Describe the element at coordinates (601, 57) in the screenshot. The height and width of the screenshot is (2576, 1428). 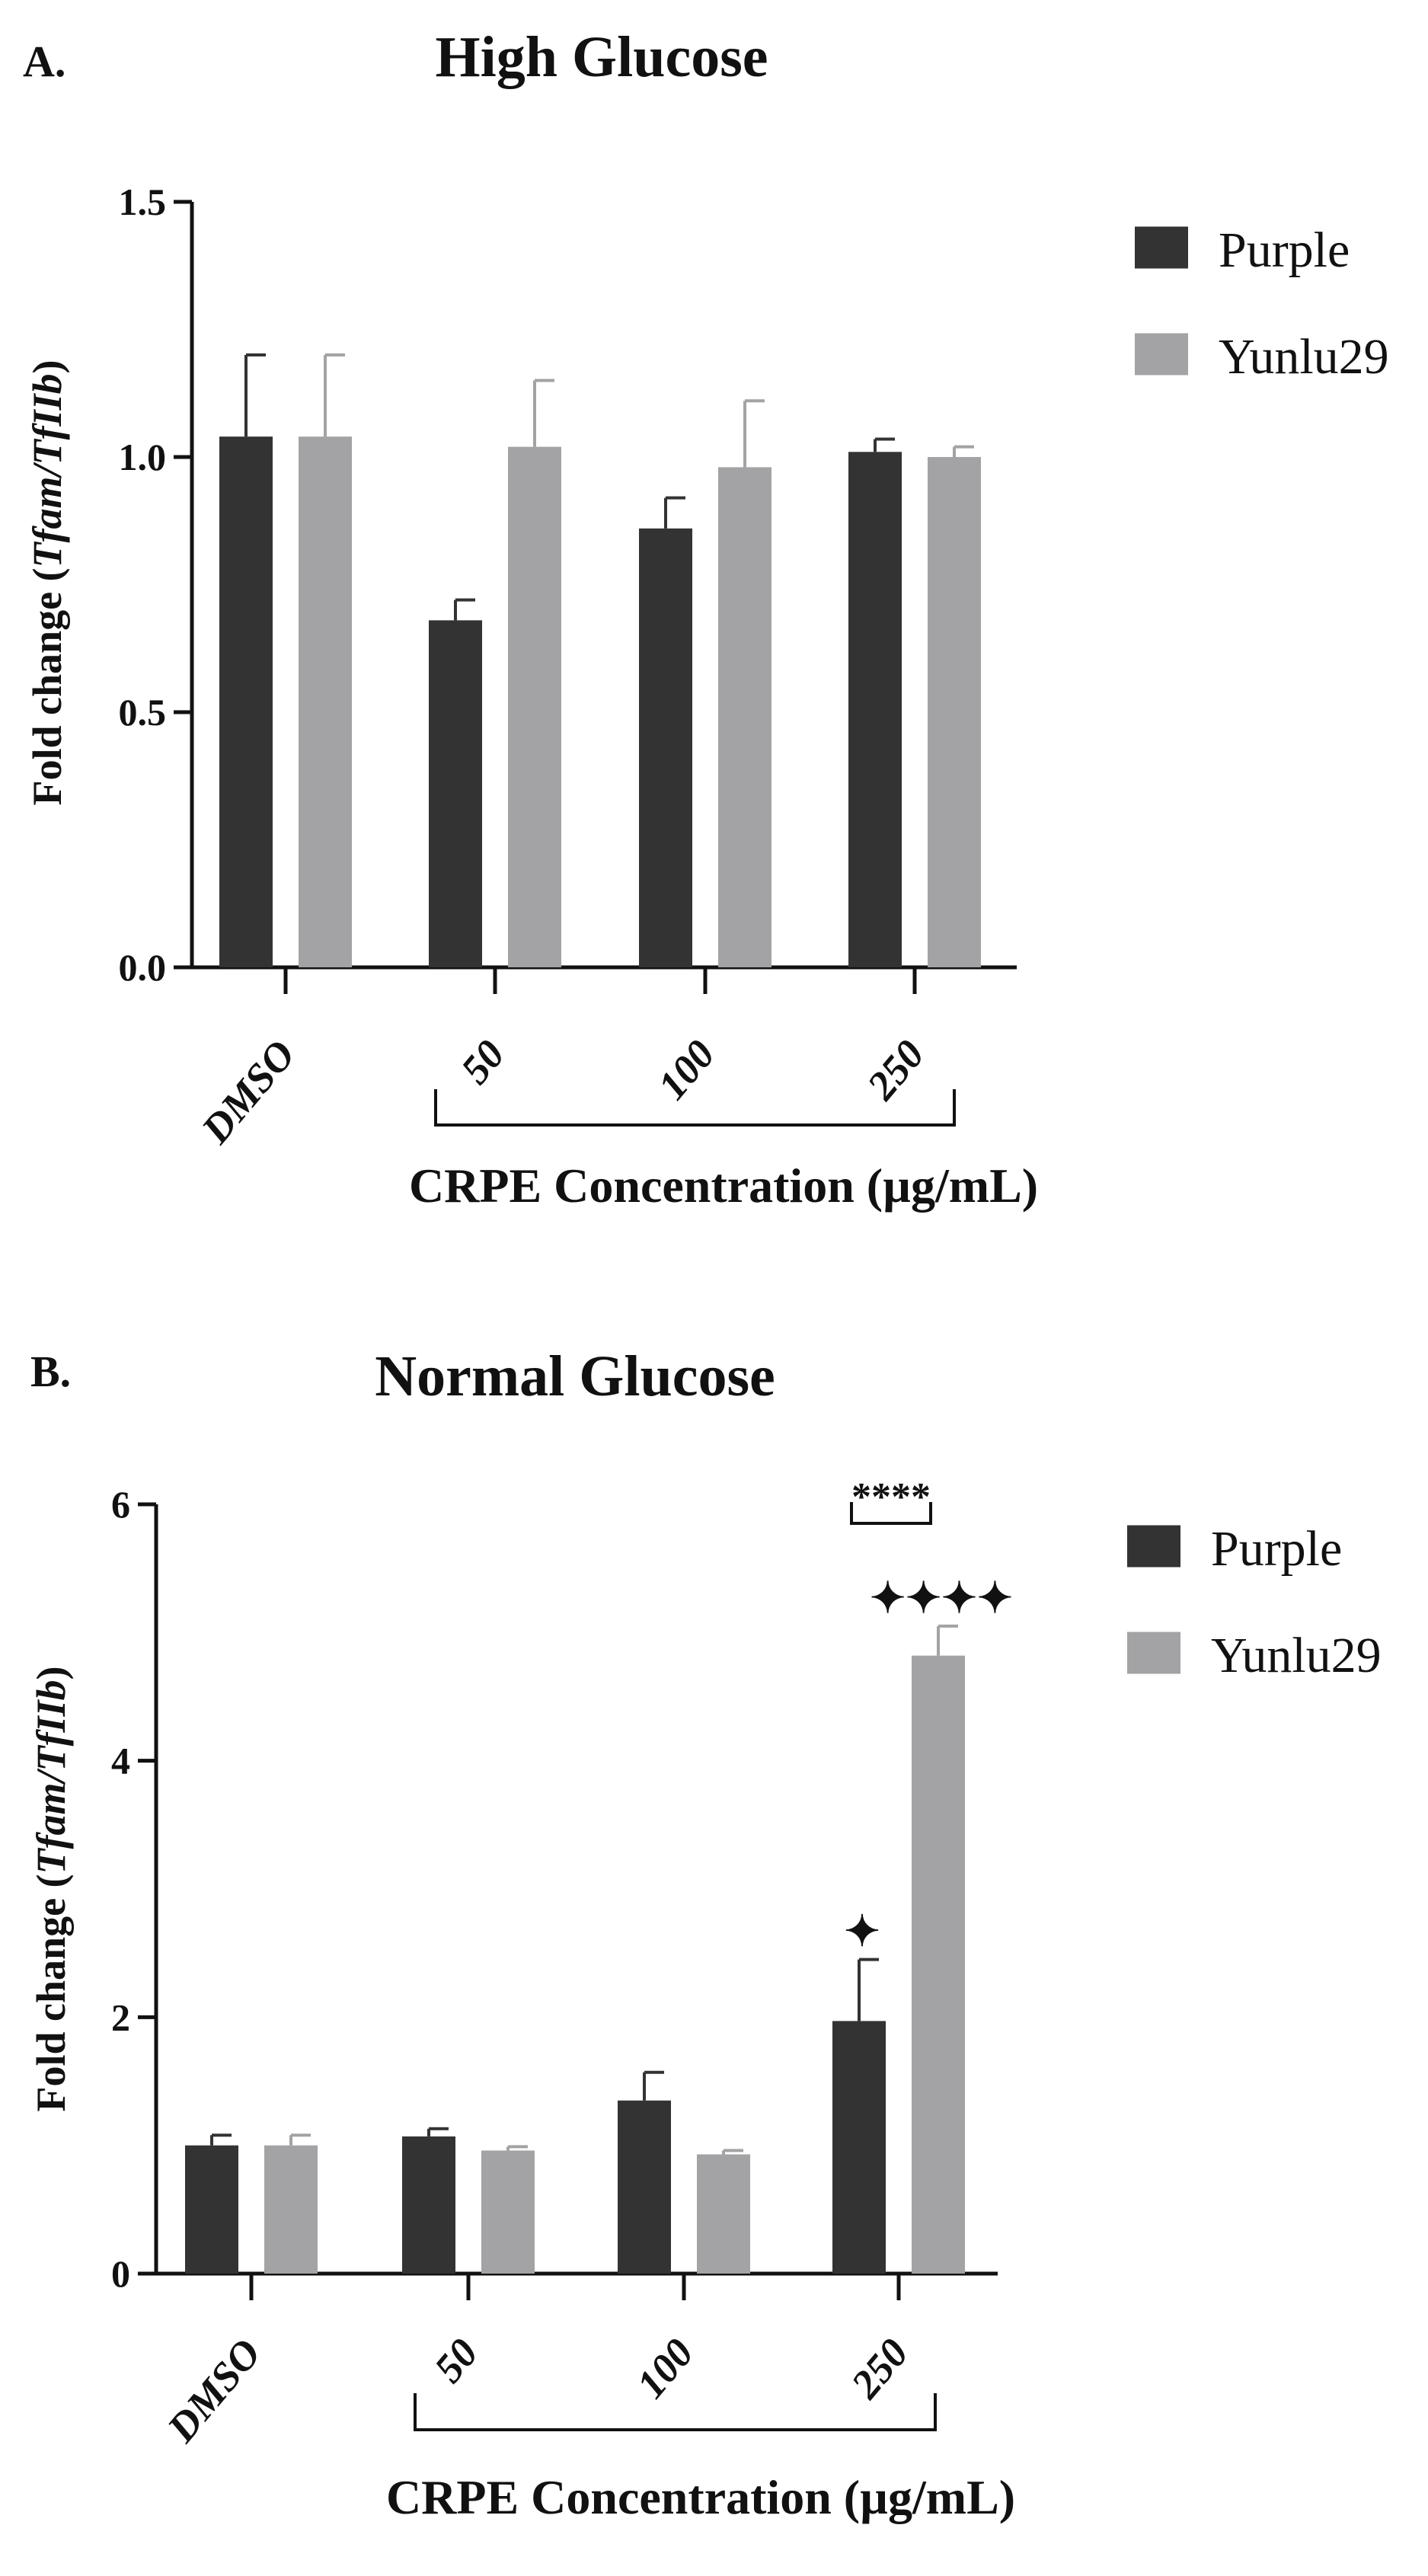
I see `chart-a-title: High Glucose` at that location.